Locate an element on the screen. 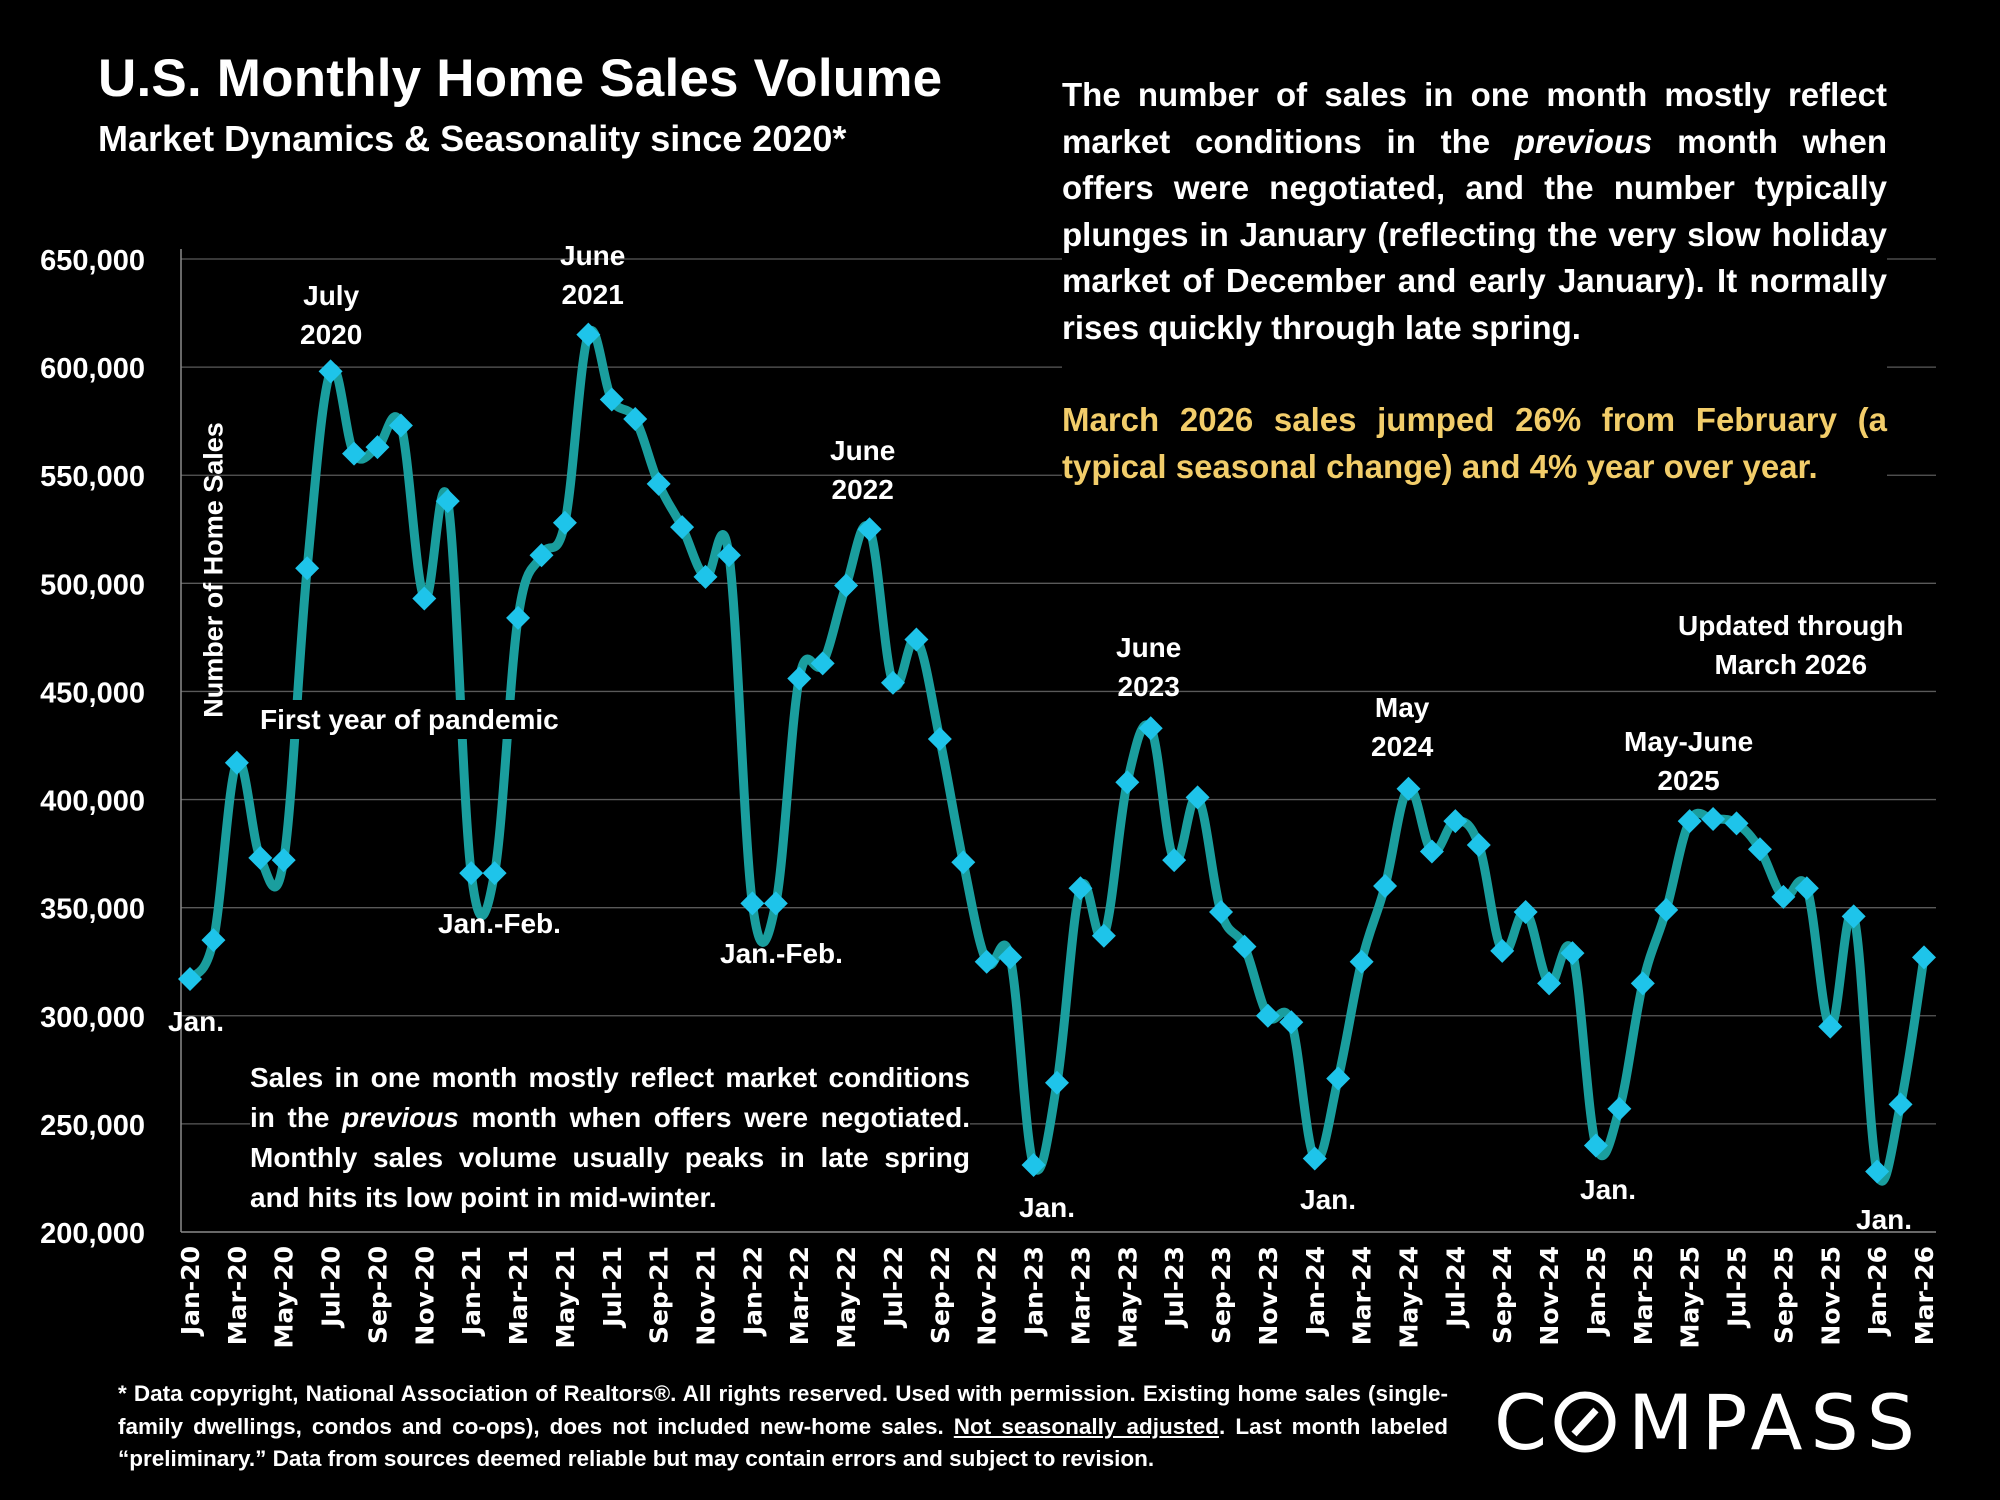 The height and width of the screenshot is (1500, 2000). data-point-marker: Mar-21: 484000 is located at coordinates (518, 617).